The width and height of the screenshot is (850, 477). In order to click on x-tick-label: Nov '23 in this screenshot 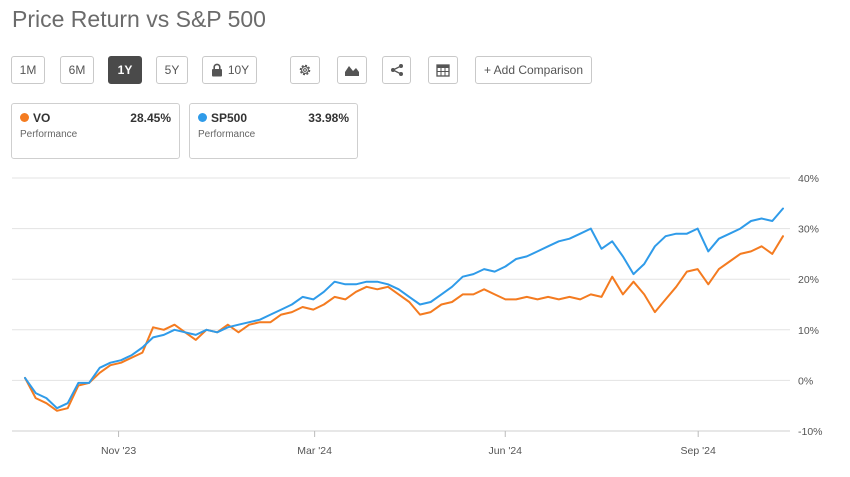, I will do `click(118, 451)`.